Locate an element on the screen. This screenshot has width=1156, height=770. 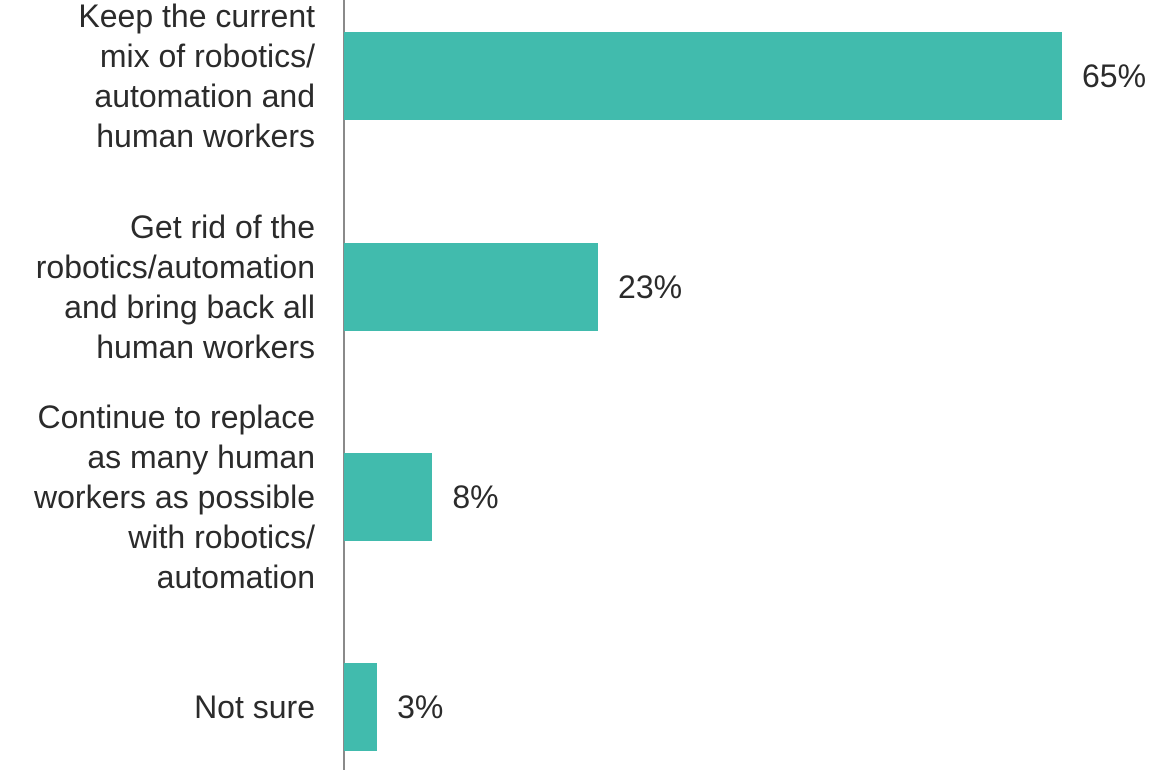
category-axis-line is located at coordinates (344, 385).